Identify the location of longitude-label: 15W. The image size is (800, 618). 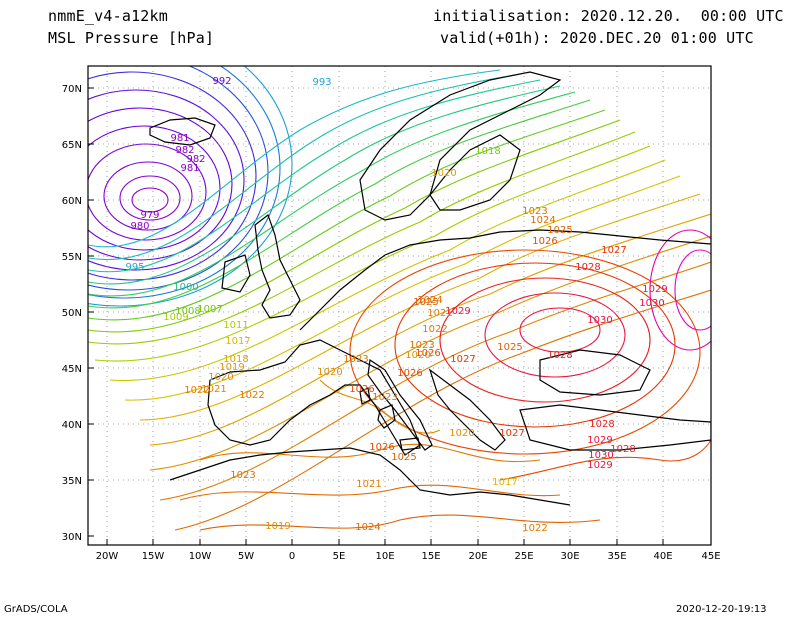
(153, 556).